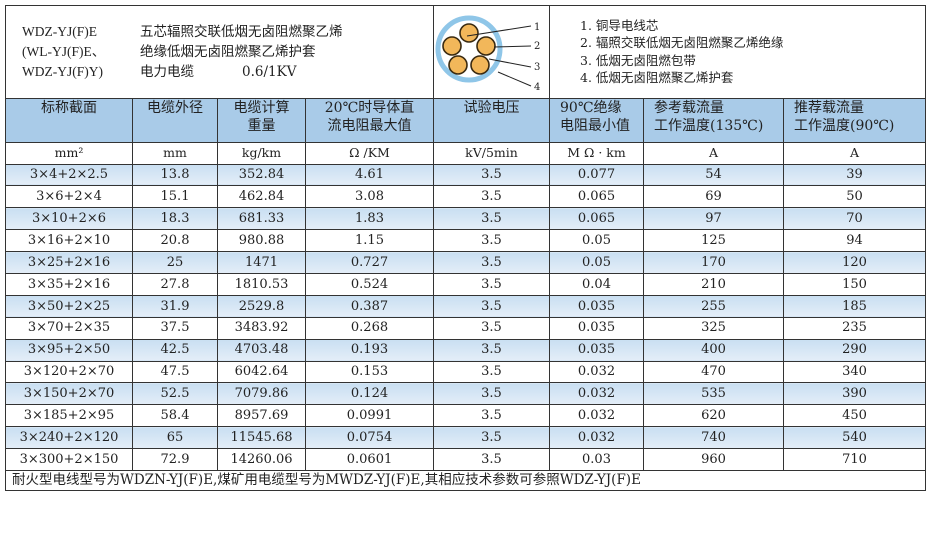  I want to click on table-cell: 1471, so click(261, 262).